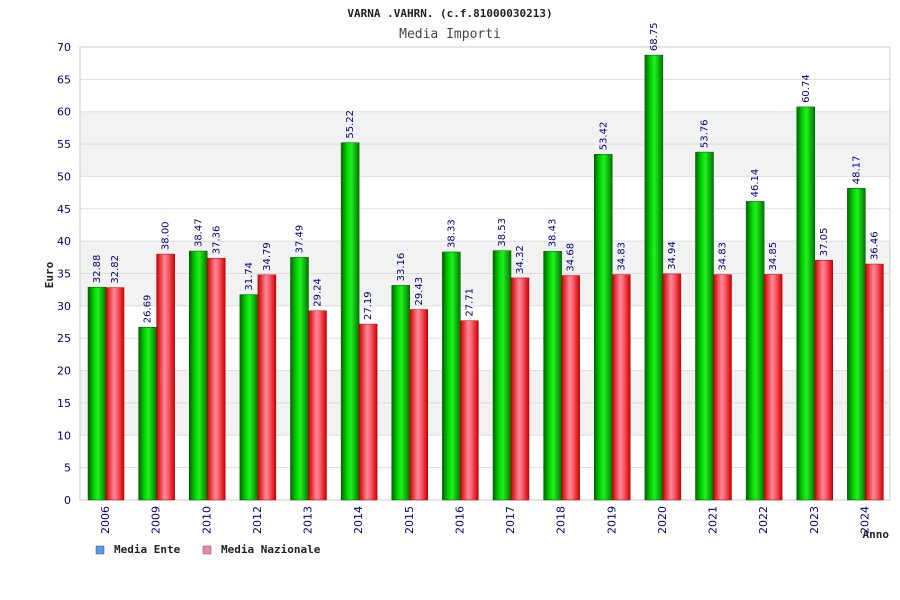 This screenshot has width=900, height=600. Describe the element at coordinates (207, 550) in the screenshot. I see `legend-swatch-media-nazionale` at that location.